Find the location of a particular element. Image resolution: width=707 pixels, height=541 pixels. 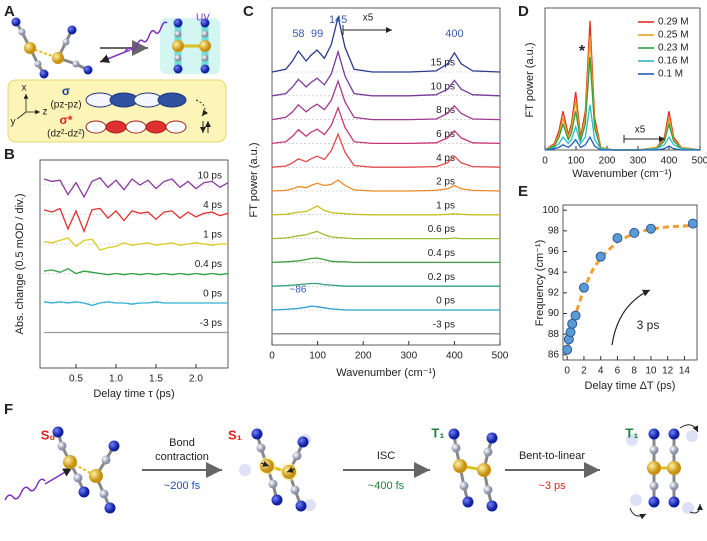

x-tick-label: 1.5 is located at coordinates (156, 379).